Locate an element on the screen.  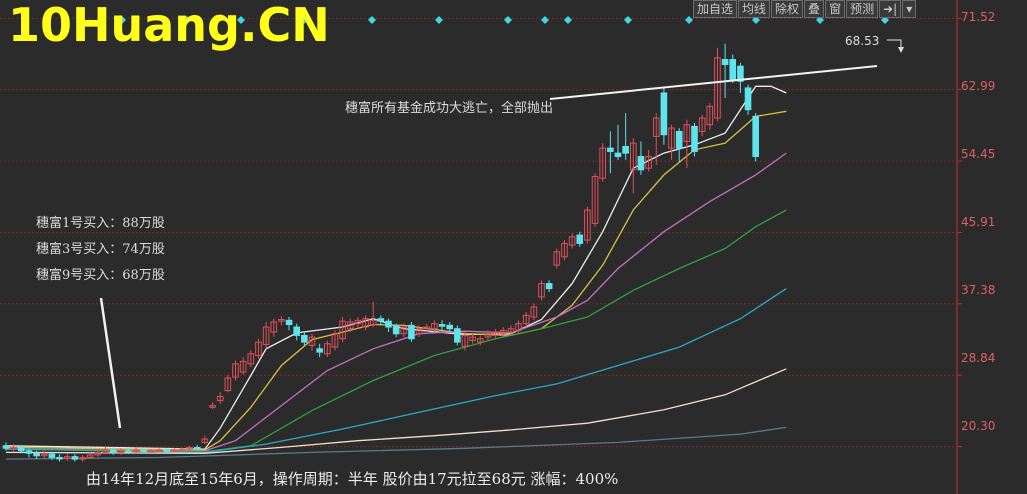
forecast-button: 预测 is located at coordinates (862, 9).